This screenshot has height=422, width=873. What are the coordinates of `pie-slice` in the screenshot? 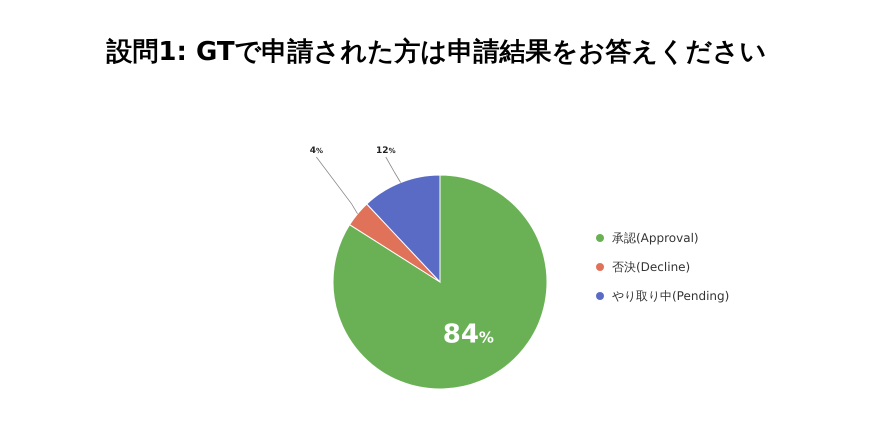 It's located at (440, 282).